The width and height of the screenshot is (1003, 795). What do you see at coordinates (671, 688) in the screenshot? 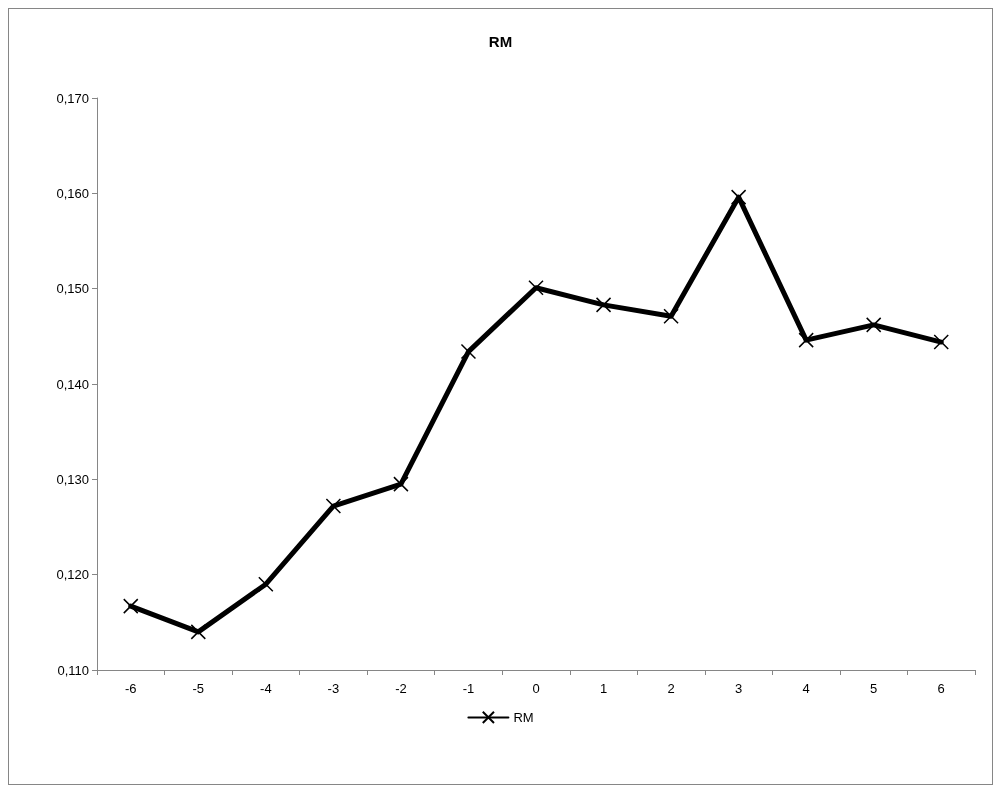
I see `x-tick-label: 2` at bounding box center [671, 688].